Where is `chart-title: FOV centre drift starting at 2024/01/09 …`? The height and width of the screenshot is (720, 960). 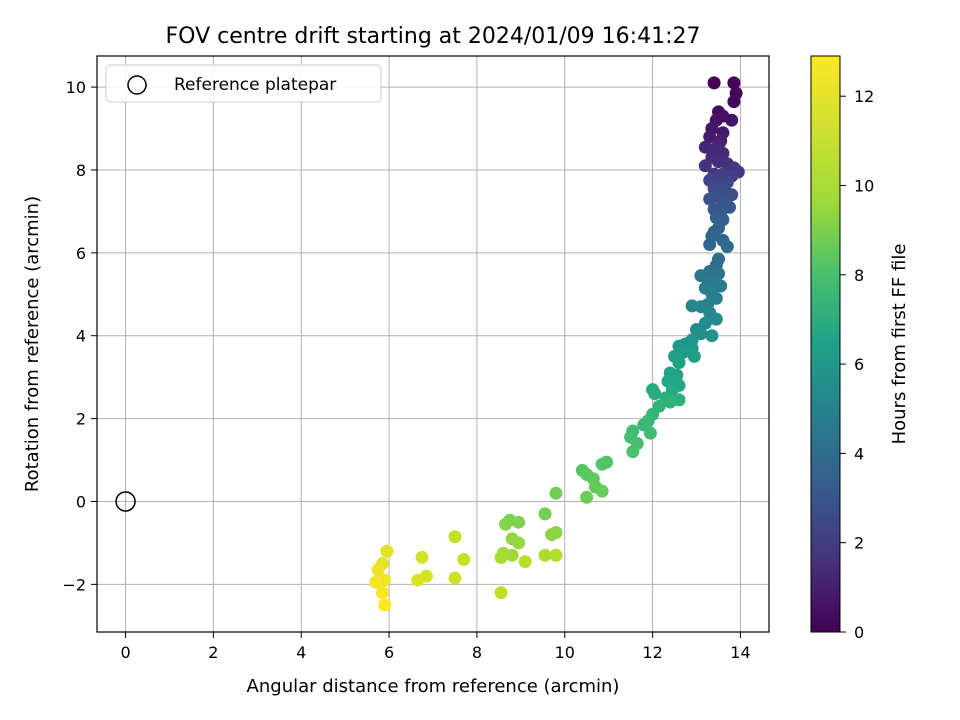
chart-title: FOV centre drift starting at 2024/01/09 … is located at coordinates (433, 36).